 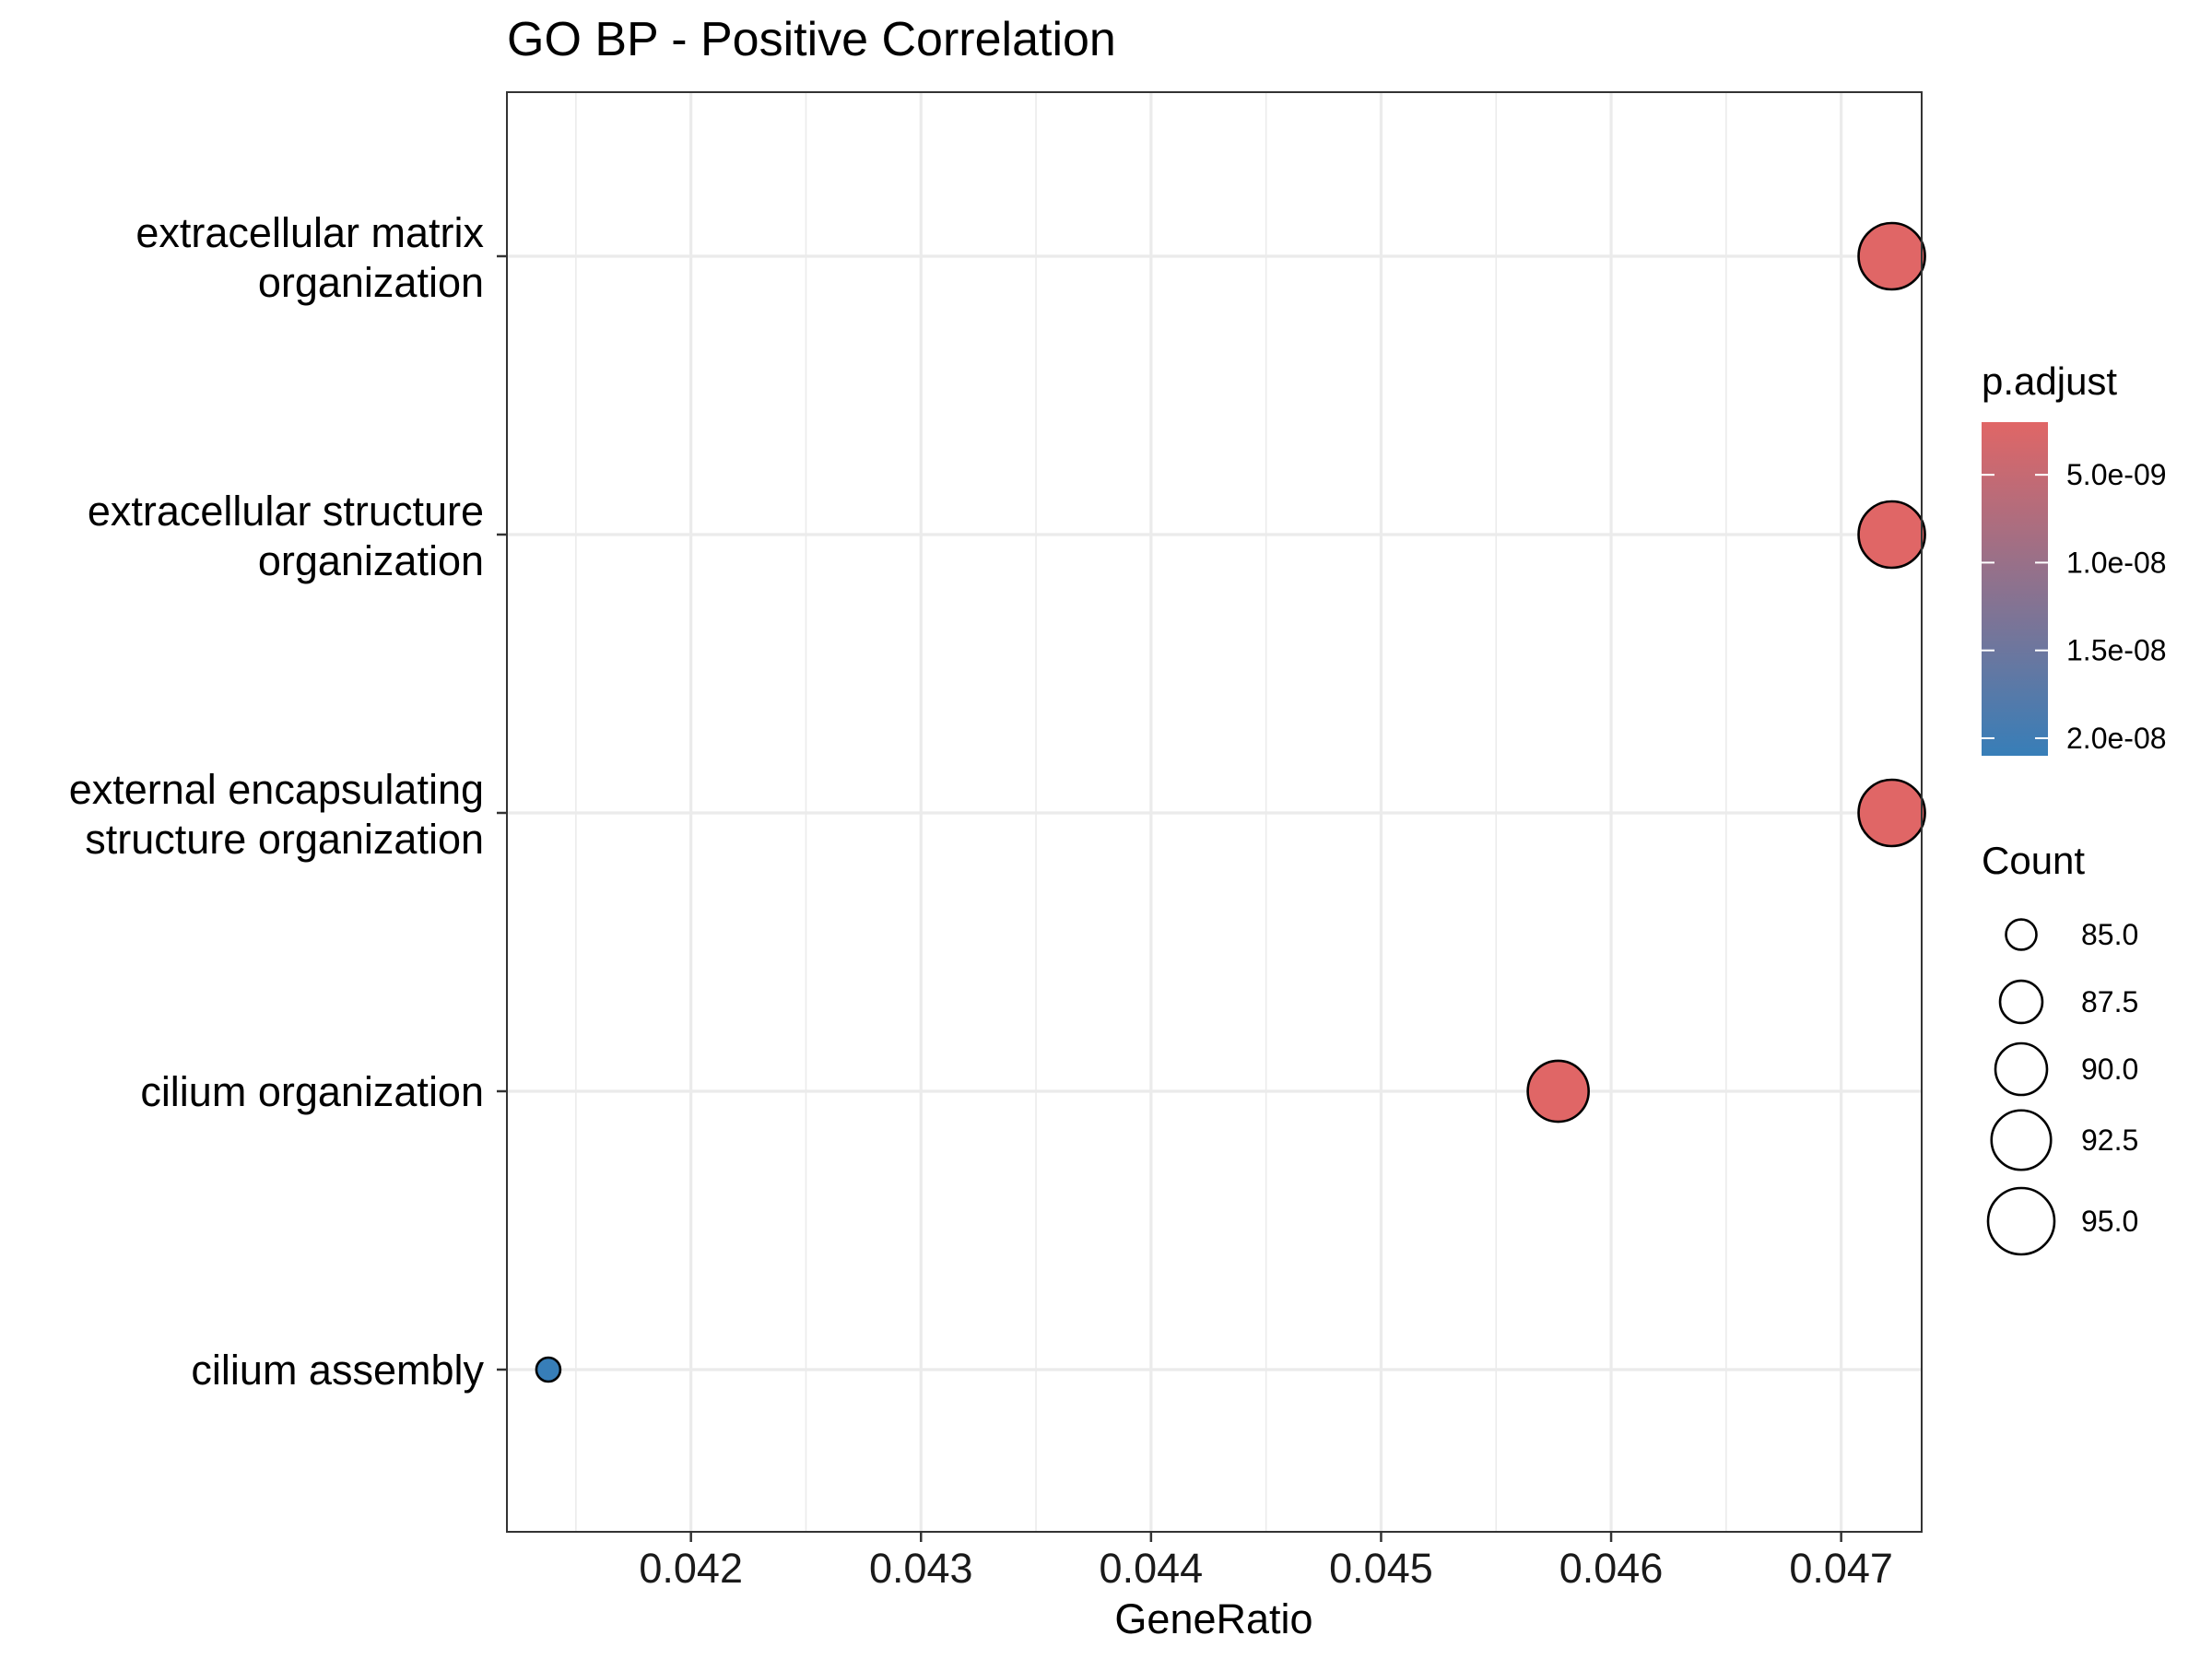 I want to click on x-tick-label: 0.042, so click(x=691, y=1568).